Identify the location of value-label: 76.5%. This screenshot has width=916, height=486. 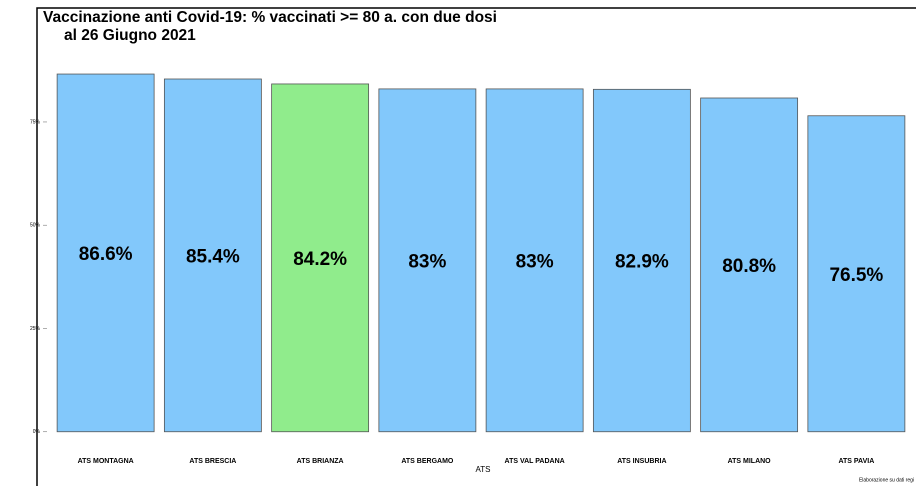
(856, 275).